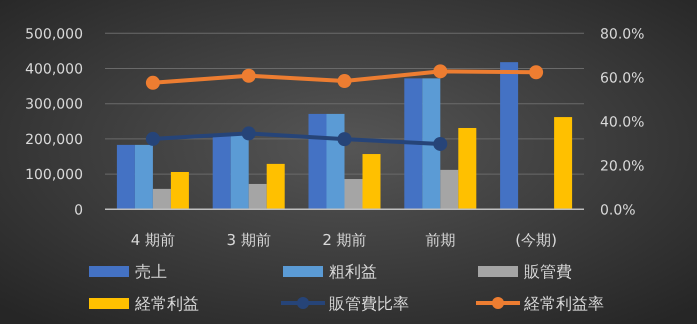 The width and height of the screenshot is (697, 324). Describe the element at coordinates (440, 240) in the screenshot. I see `xtick: 前期` at that location.